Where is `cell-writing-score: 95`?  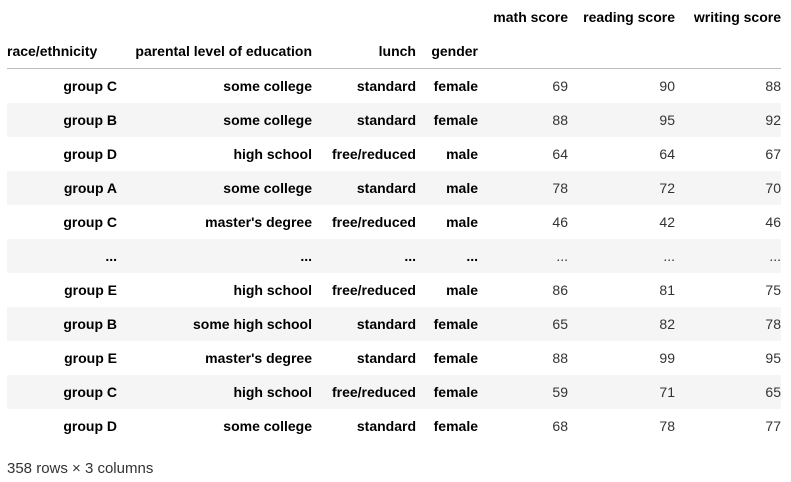 cell-writing-score: 95 is located at coordinates (773, 357).